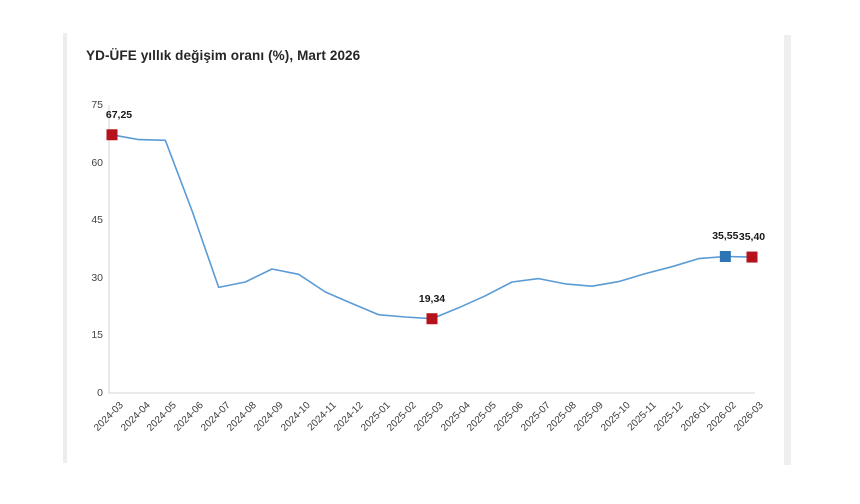  I want to click on data-point-label: 67,25, so click(119, 114).